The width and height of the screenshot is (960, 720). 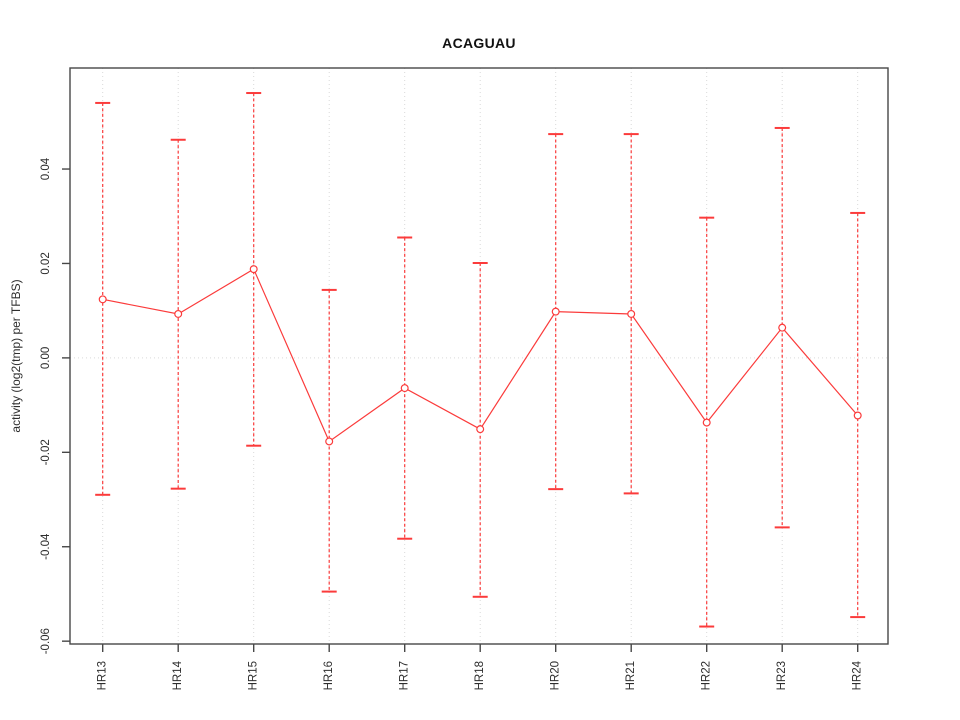 I want to click on chart-title: ACAGUAU, so click(x=479, y=43).